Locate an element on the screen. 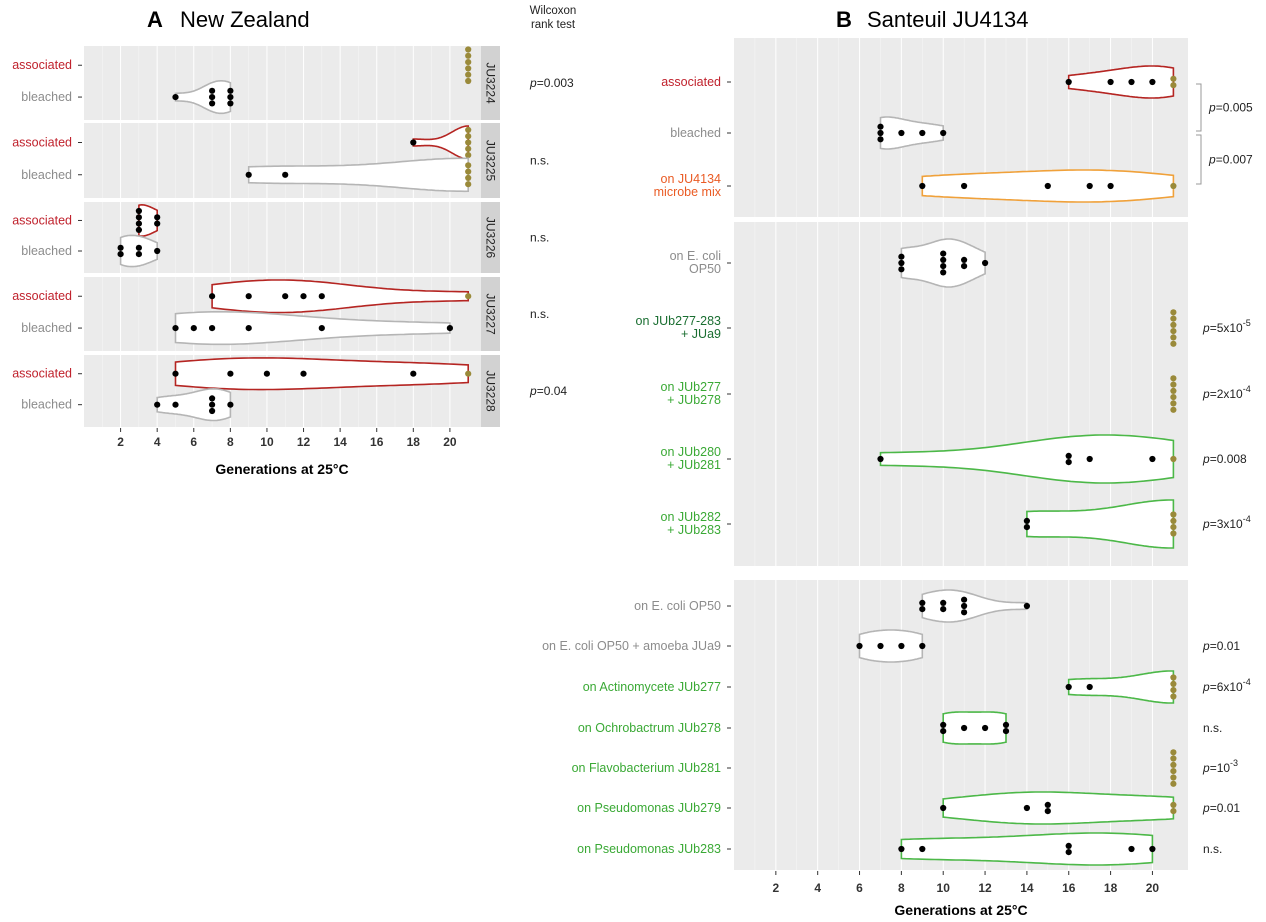 This screenshot has width=1266, height=922. row-pvalue: p=3x10-4 is located at coordinates (1226, 522).